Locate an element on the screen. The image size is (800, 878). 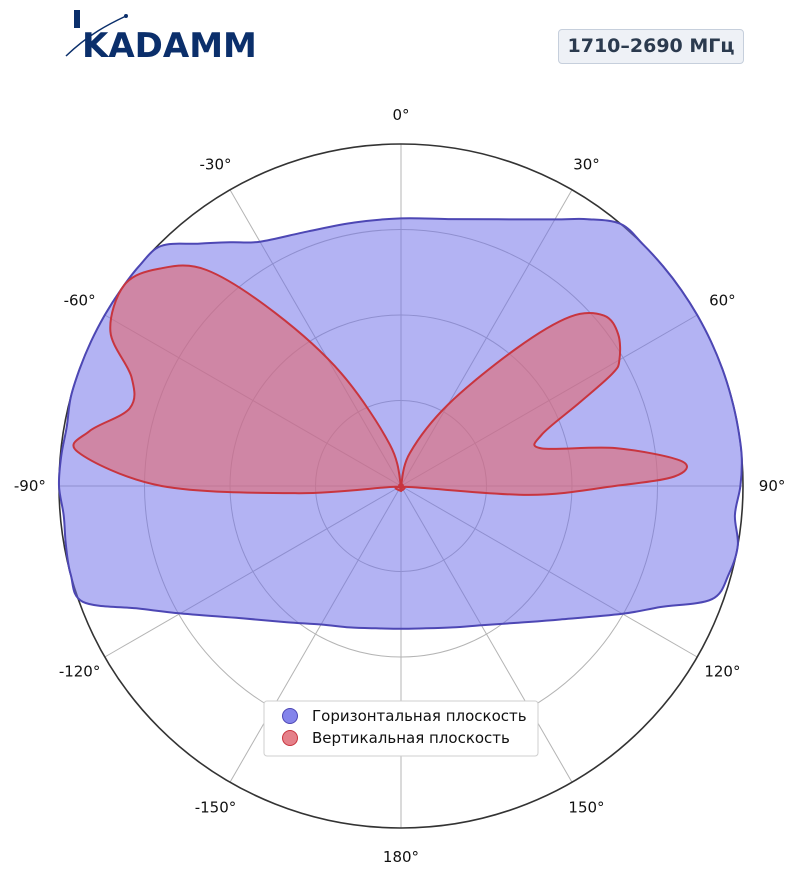
legend-swatch-horizontal is located at coordinates (290, 716).